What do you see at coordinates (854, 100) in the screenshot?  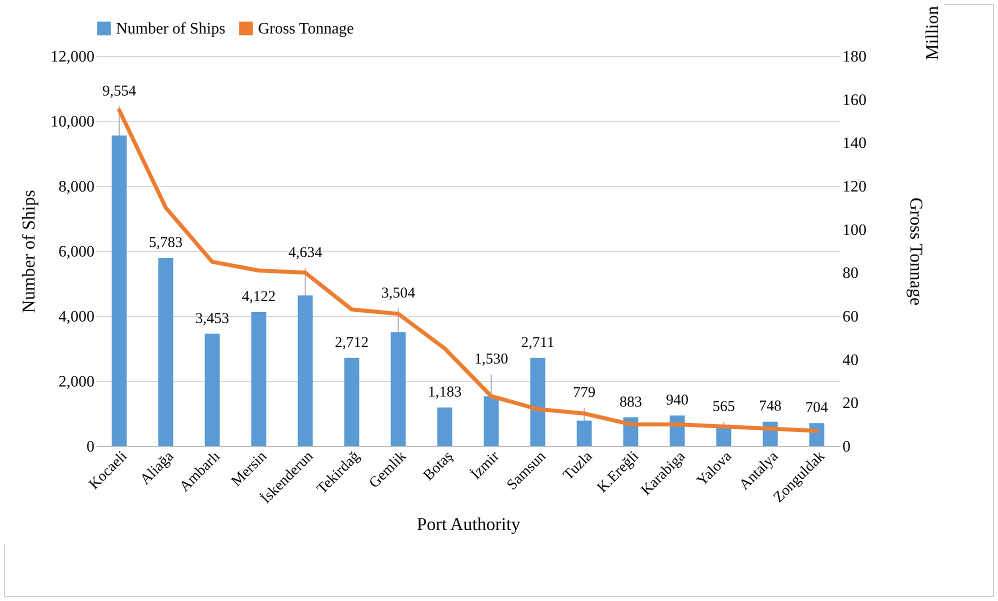 I see `y2-tick-label: 160` at bounding box center [854, 100].